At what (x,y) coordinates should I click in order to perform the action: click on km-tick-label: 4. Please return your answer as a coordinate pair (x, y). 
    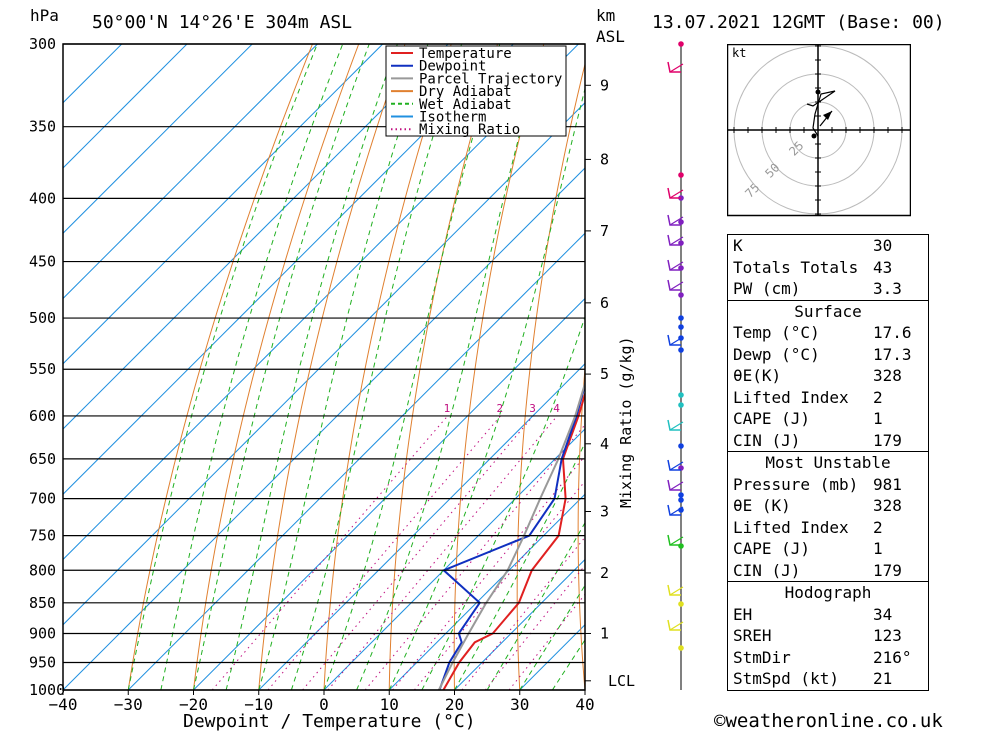
    Looking at the image, I should click on (604, 444).